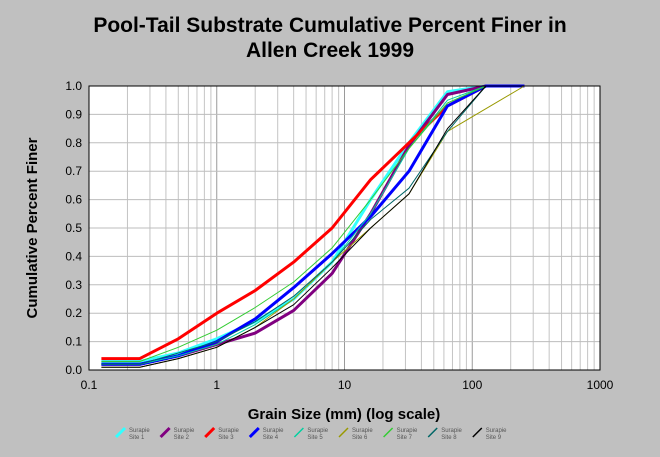  I want to click on x-tick-label: 10, so click(345, 385).